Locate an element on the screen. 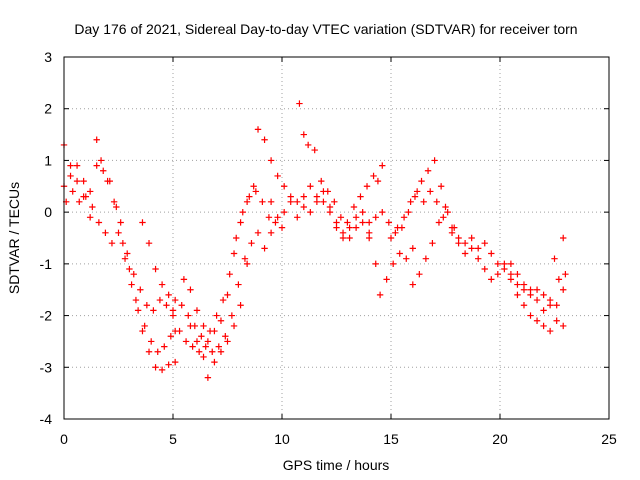  x-tick-label: 25 is located at coordinates (609, 439).